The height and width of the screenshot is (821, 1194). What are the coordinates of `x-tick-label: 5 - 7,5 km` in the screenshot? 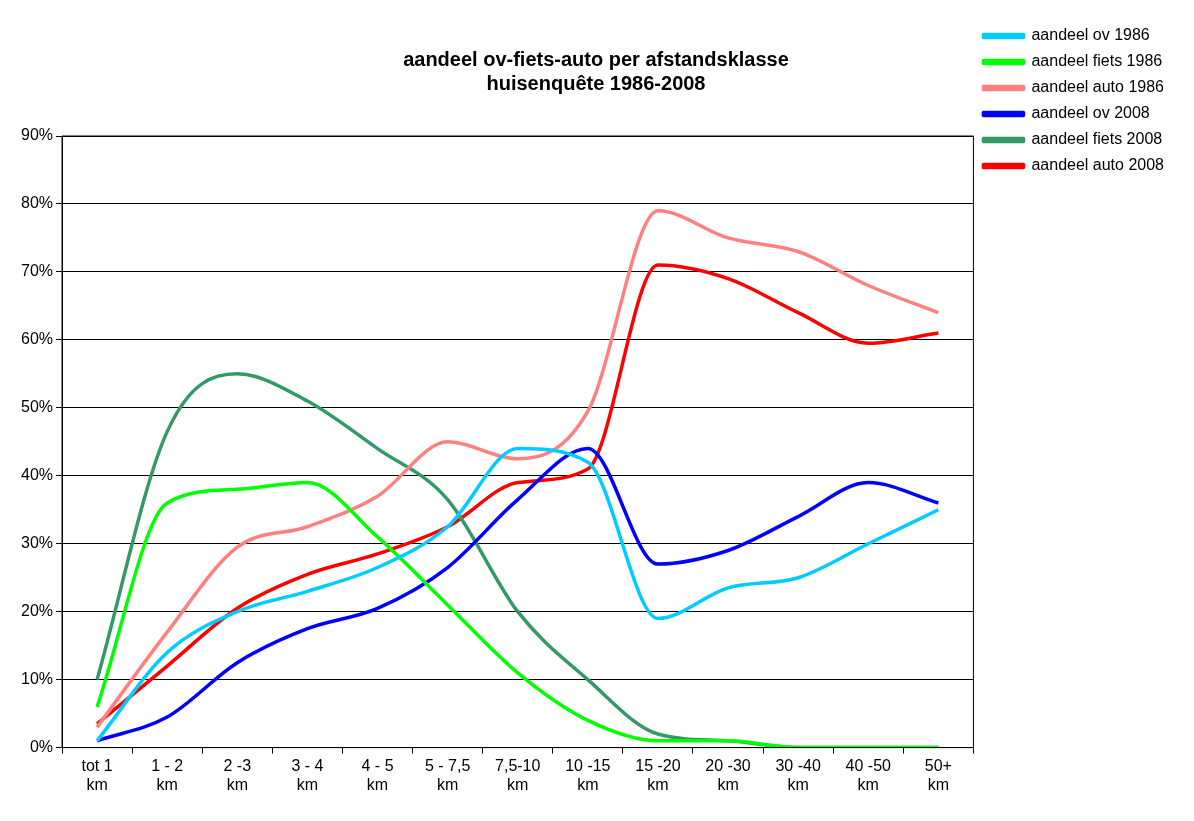 It's located at (447, 774).